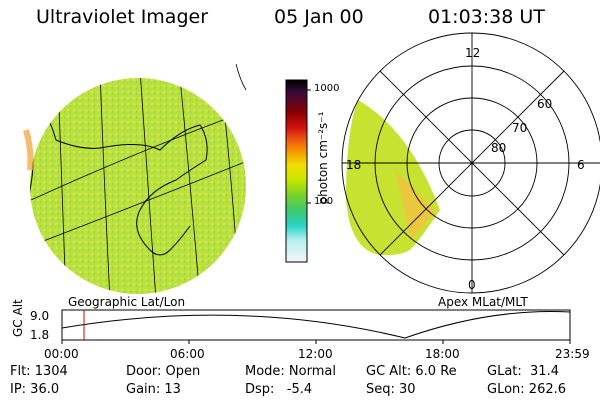 This screenshot has width=600, height=400. What do you see at coordinates (61, 354) in the screenshot?
I see `altitude-xtick: 00:00` at bounding box center [61, 354].